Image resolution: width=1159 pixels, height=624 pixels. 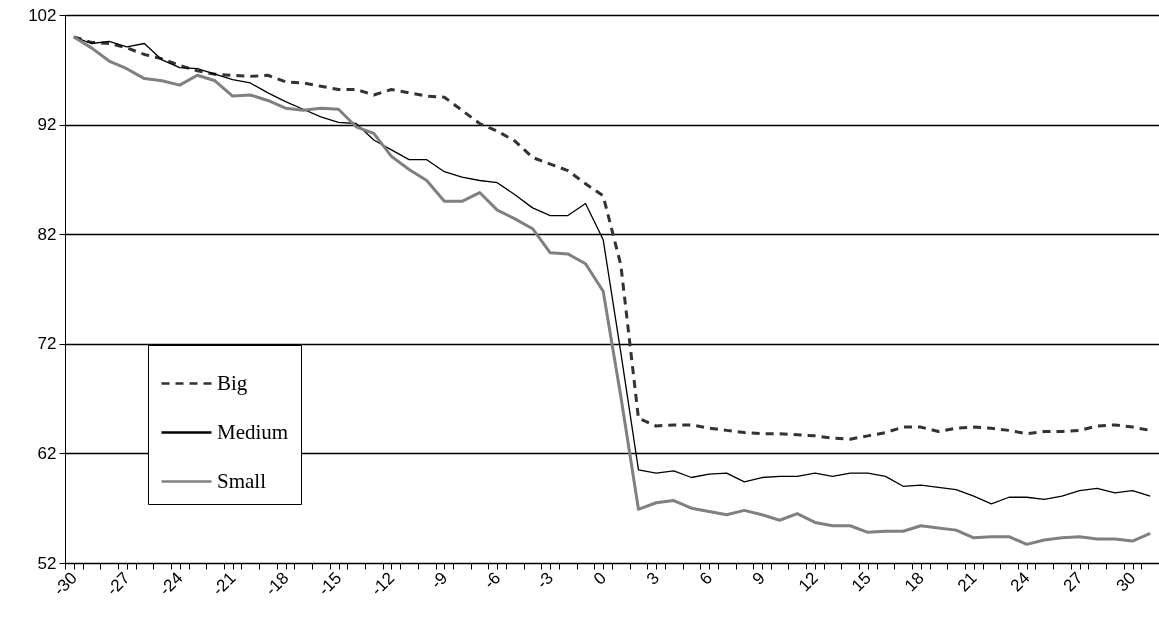 What do you see at coordinates (232, 382) in the screenshot?
I see `legend-label: Big` at bounding box center [232, 382].